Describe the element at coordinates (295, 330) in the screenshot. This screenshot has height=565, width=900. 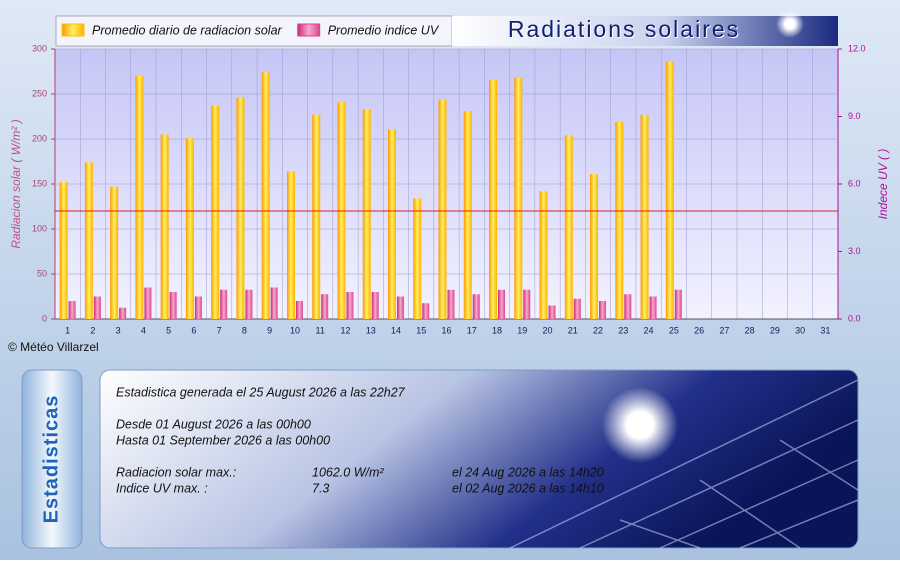
I see `x-tick-label: 10` at that location.